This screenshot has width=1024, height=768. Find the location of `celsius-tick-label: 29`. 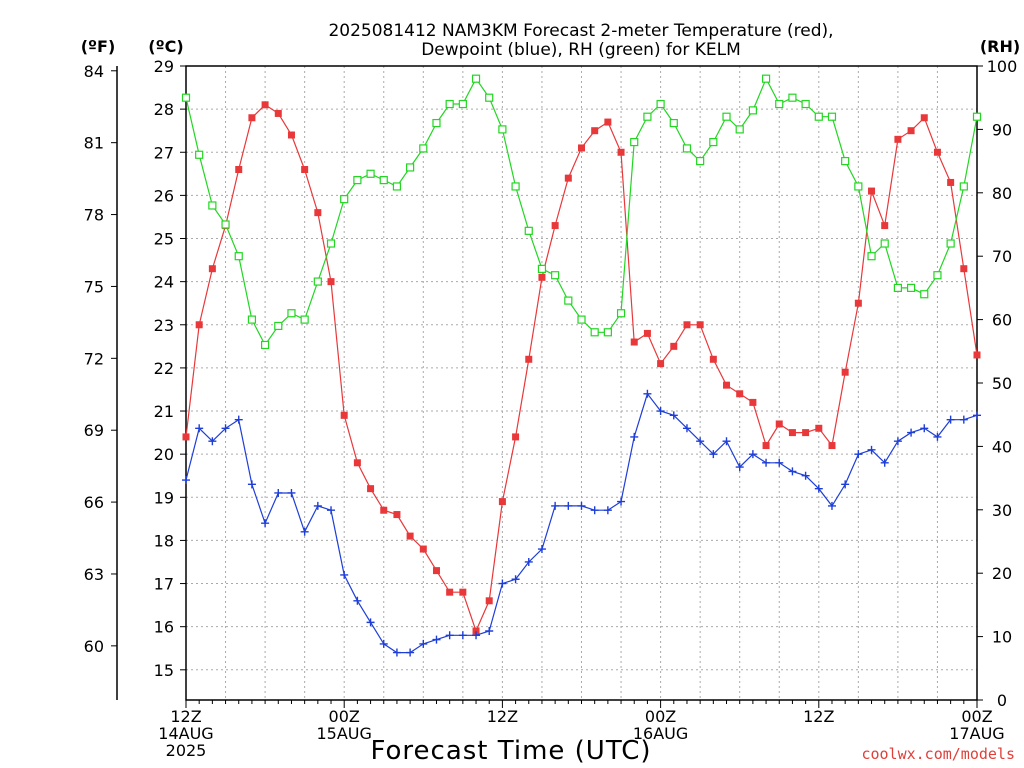

celsius-tick-label: 29 is located at coordinates (164, 66).